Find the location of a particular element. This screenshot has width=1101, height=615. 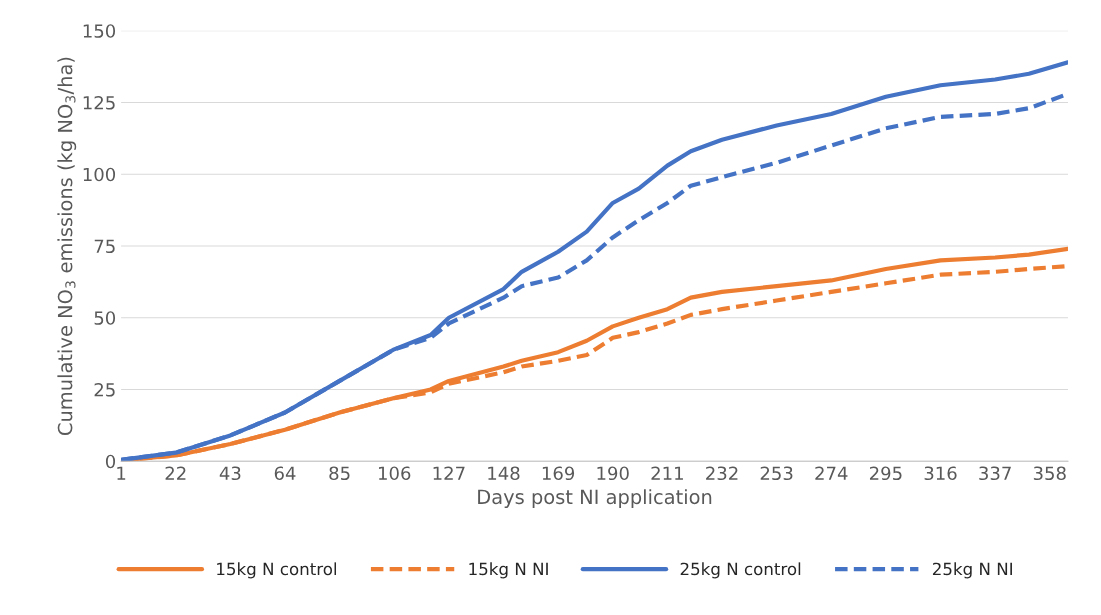

x-tick-label: 274 is located at coordinates (831, 473).